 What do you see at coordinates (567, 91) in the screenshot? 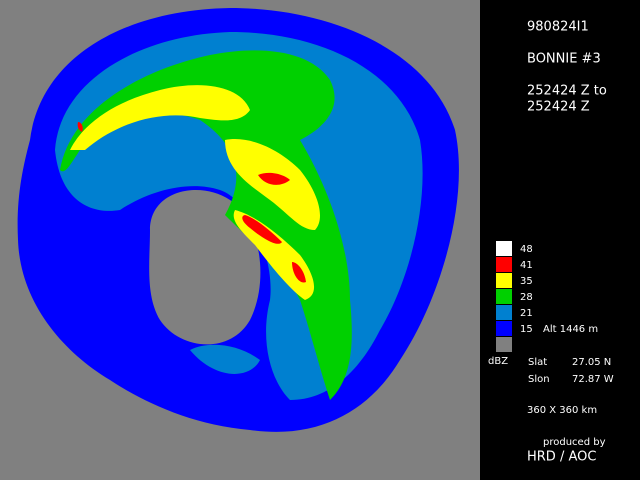
I see `time-from: 252424 Z to` at bounding box center [567, 91].